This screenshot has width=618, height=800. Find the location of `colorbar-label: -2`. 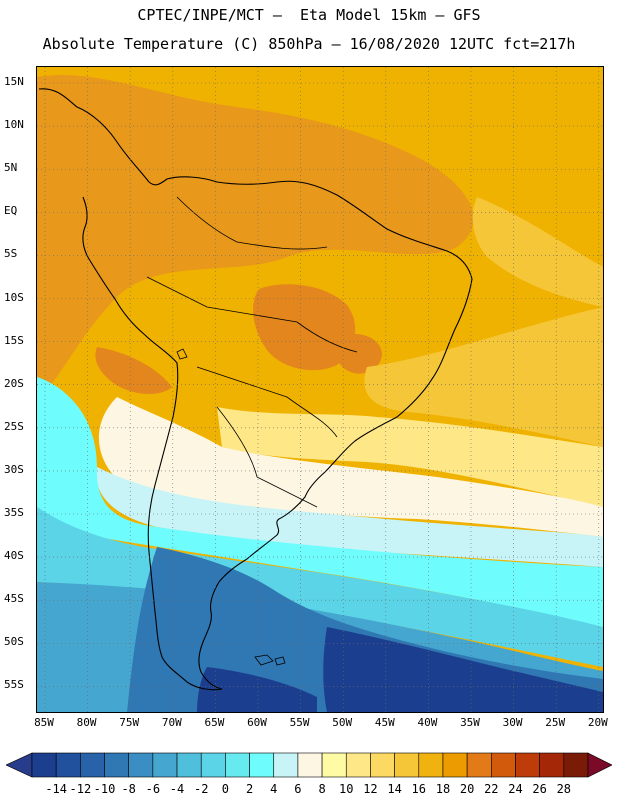

colorbar-label: -2 is located at coordinates (201, 789).